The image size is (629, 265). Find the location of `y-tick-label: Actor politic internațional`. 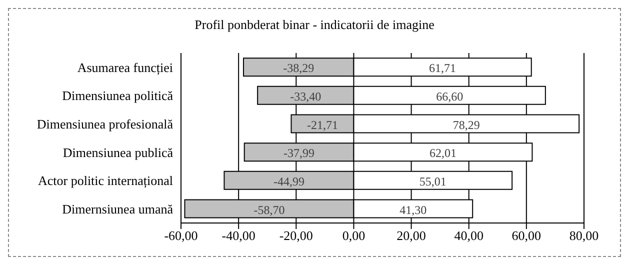

y-tick-label: Actor politic internațional is located at coordinates (106, 180).